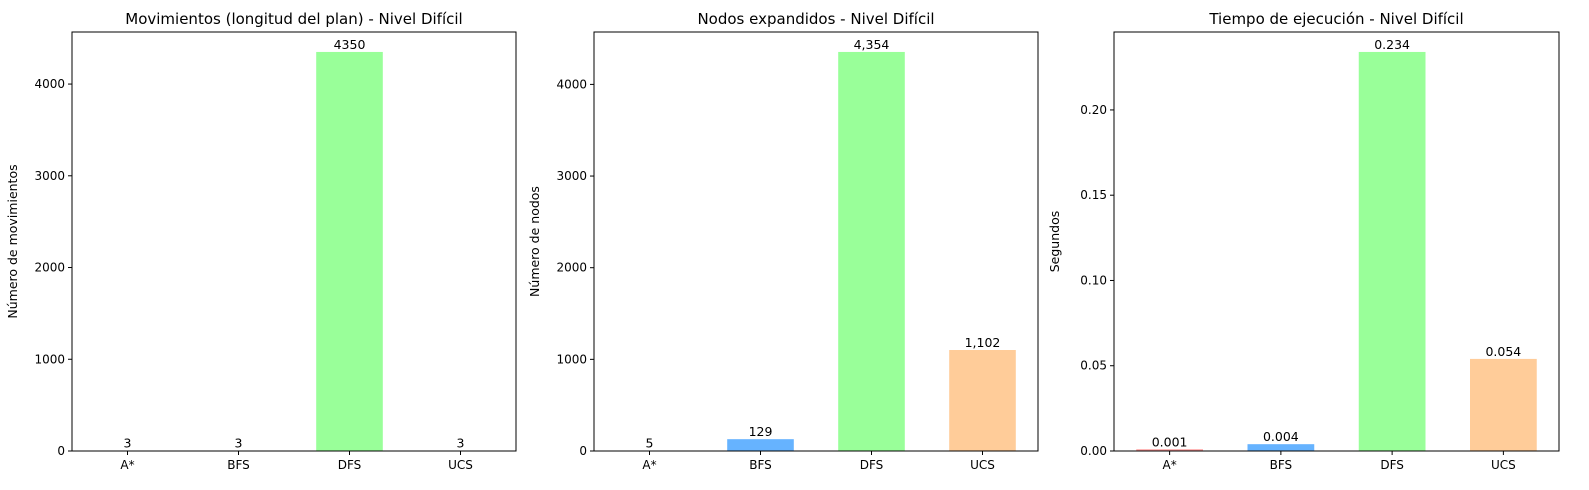 The height and width of the screenshot is (490, 1589). Describe the element at coordinates (1169, 450) in the screenshot. I see `bar-astar` at that location.